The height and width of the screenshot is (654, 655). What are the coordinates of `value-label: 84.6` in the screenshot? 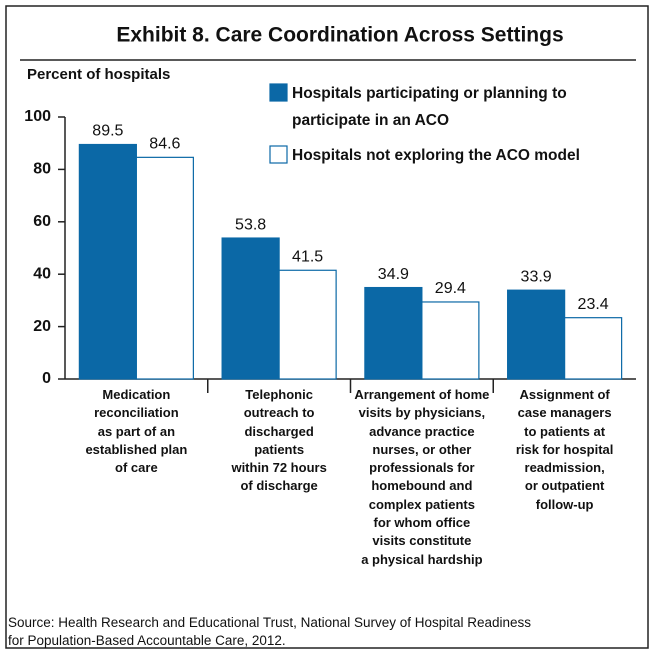 It's located at (164, 144).